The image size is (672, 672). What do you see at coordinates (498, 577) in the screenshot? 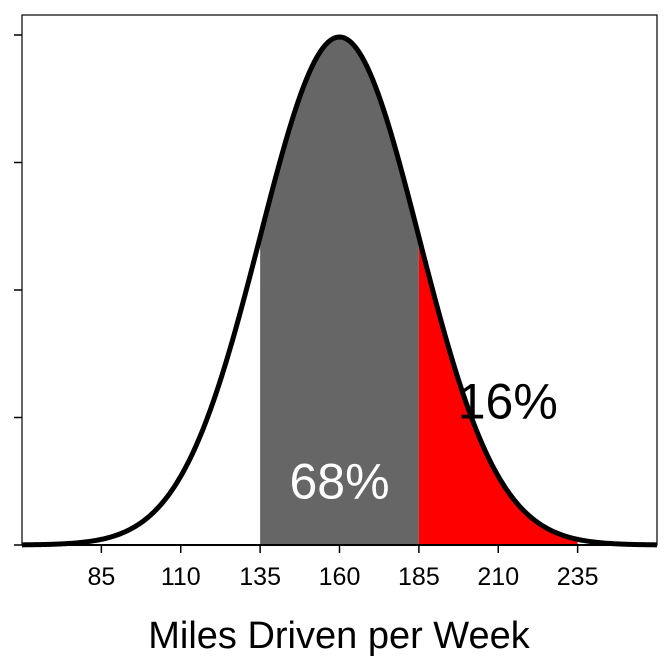
I see `x-tick-label: 210` at bounding box center [498, 577].